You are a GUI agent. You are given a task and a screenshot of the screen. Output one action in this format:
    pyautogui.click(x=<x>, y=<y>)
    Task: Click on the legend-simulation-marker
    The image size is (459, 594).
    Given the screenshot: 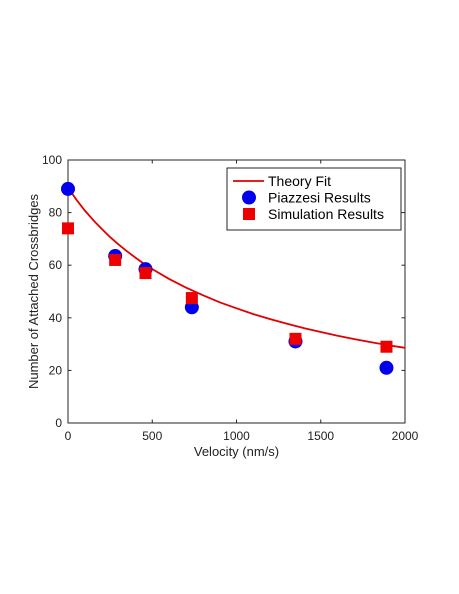 What is the action you would take?
    pyautogui.click(x=249, y=214)
    